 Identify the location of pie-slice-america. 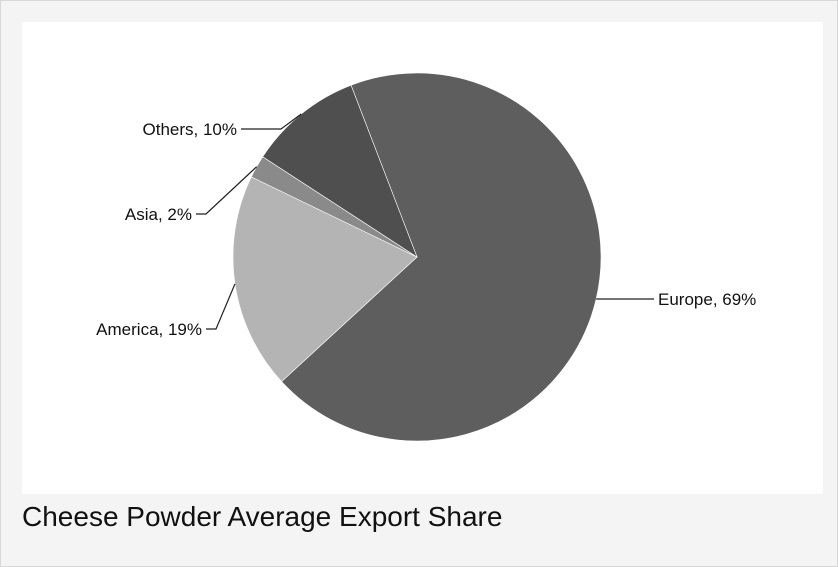
(325, 279).